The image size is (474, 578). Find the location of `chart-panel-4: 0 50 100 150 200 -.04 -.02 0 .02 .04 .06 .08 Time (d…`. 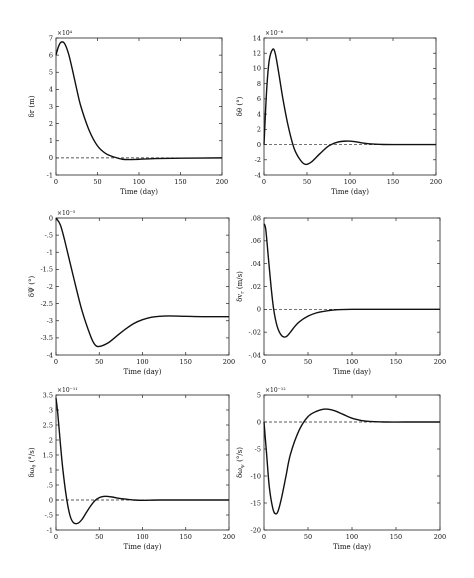

chart-panel-4: 0 50 100 150 200 -.04 -.02 0 .02 .04 .06 .08 Time (d… is located at coordinates (341, 295).